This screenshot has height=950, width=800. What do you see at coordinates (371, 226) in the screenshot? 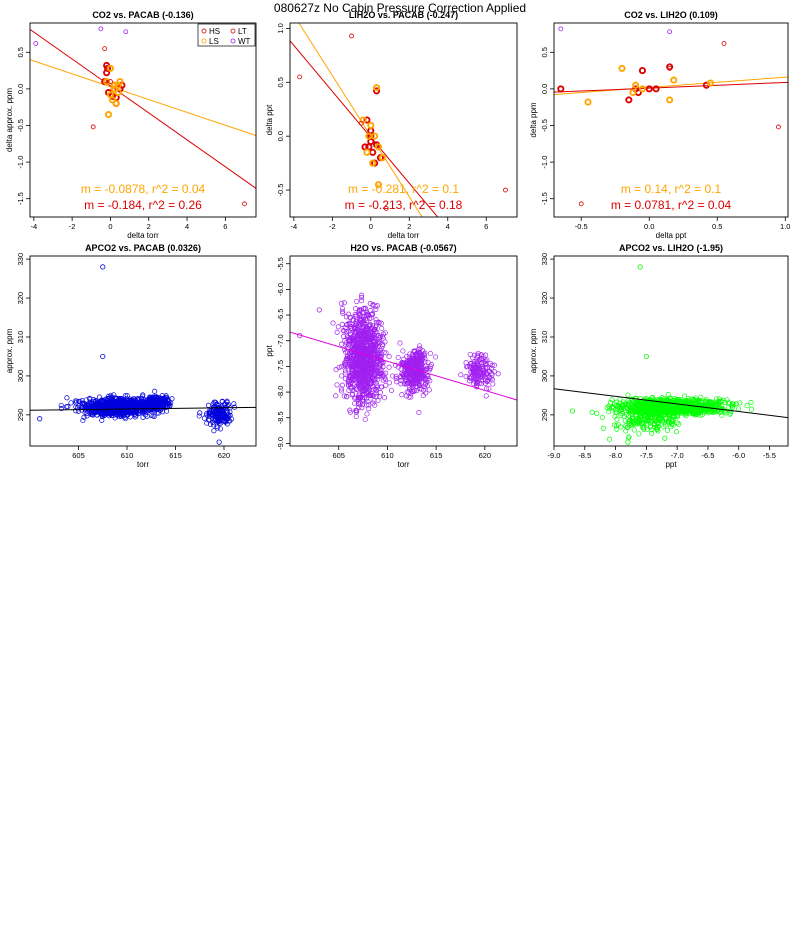
I see `x-tick-label: 0` at bounding box center [371, 226].